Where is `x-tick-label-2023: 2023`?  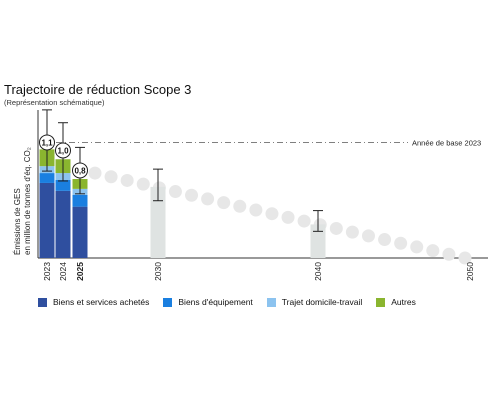 x-tick-label-2023: 2023 is located at coordinates (47, 271).